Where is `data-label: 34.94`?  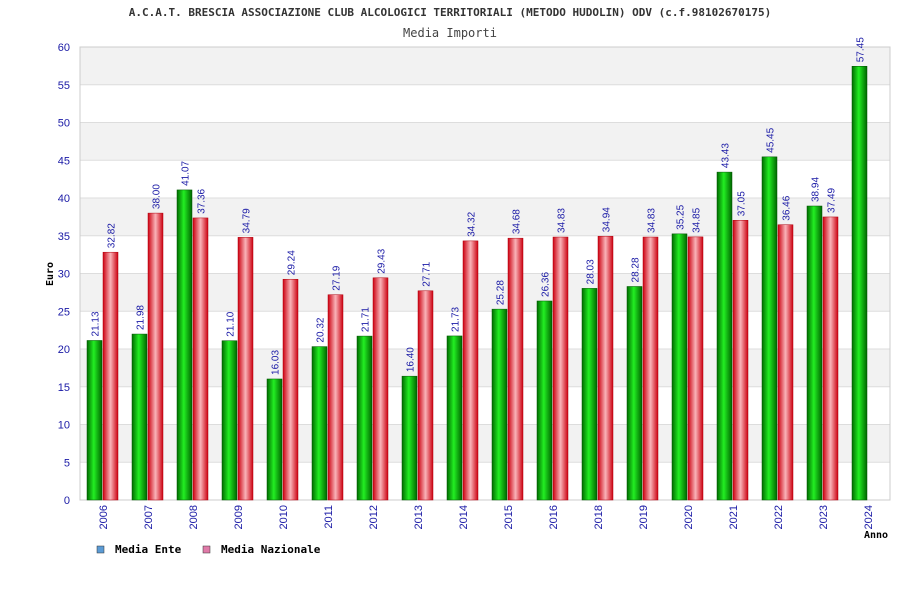
data-label: 34.94 is located at coordinates (607, 219).